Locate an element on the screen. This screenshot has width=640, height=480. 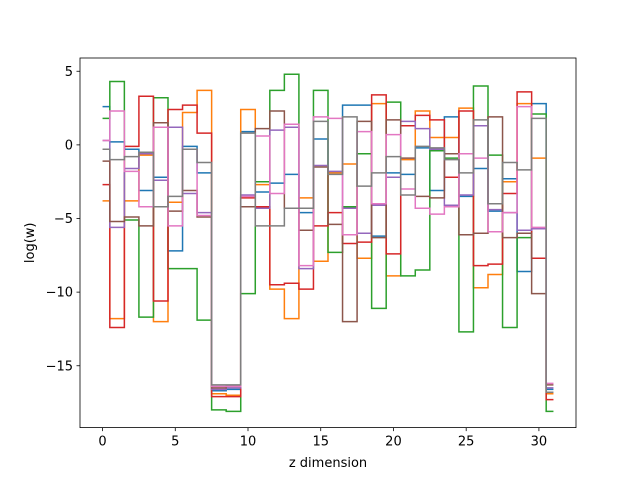
x-tick-label: 20 is located at coordinates (393, 442).